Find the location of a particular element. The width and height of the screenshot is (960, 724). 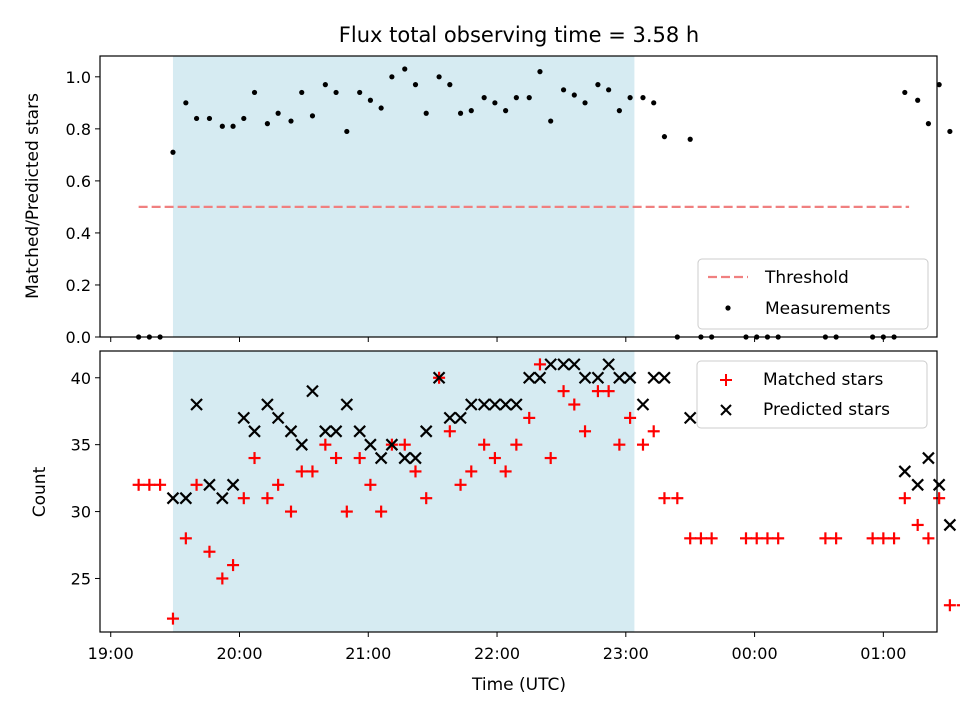

legend-matched-swatch is located at coordinates (726, 380).